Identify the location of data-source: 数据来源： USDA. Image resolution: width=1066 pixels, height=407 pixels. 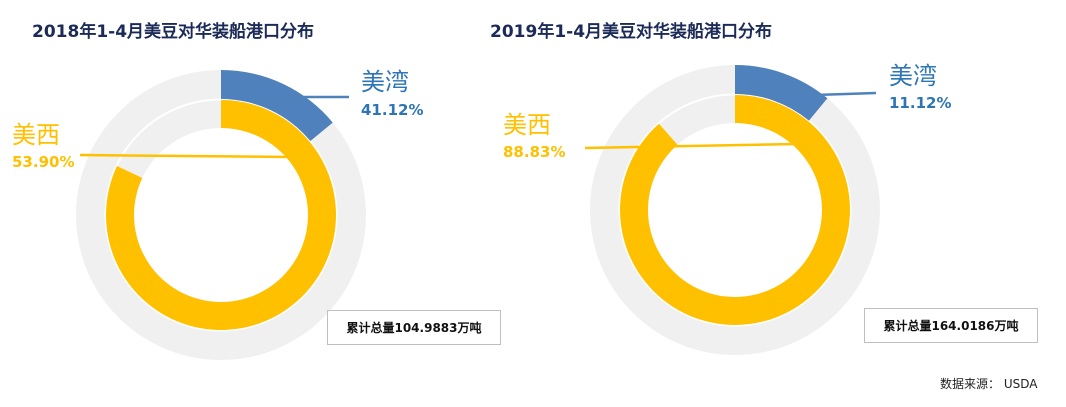
(989, 384).